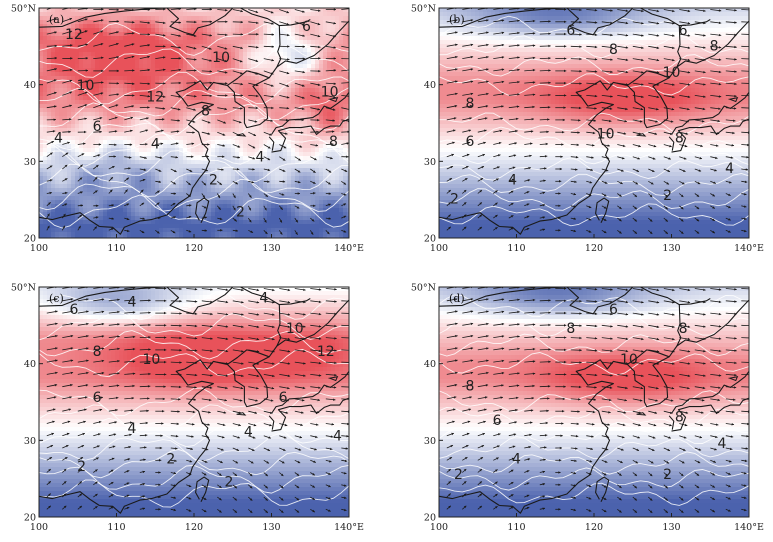 The width and height of the screenshot is (773, 542). What do you see at coordinates (457, 298) in the screenshot?
I see `panel-label: (d)` at bounding box center [457, 298].